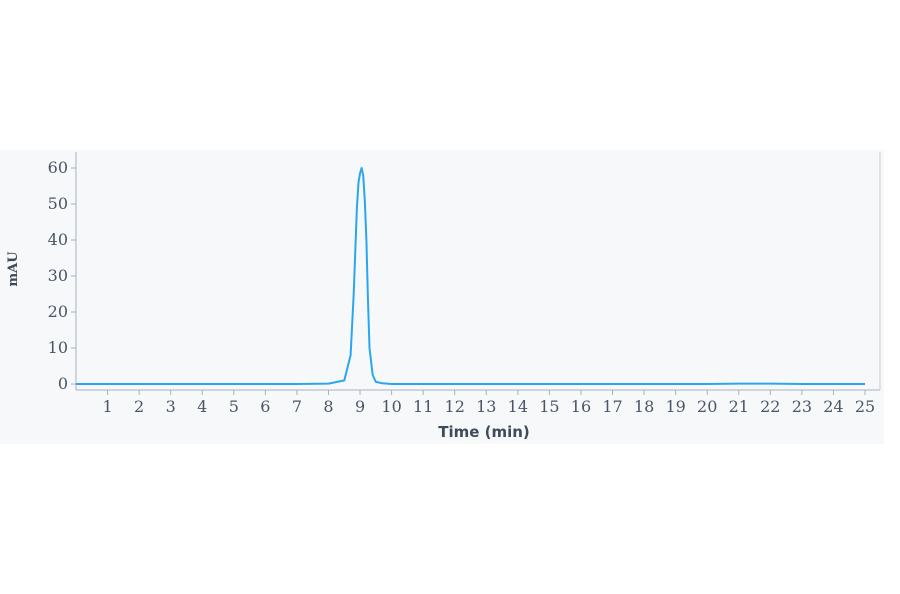 The height and width of the screenshot is (594, 900). Describe the element at coordinates (455, 406) in the screenshot. I see `x-tick-label: 12` at that location.